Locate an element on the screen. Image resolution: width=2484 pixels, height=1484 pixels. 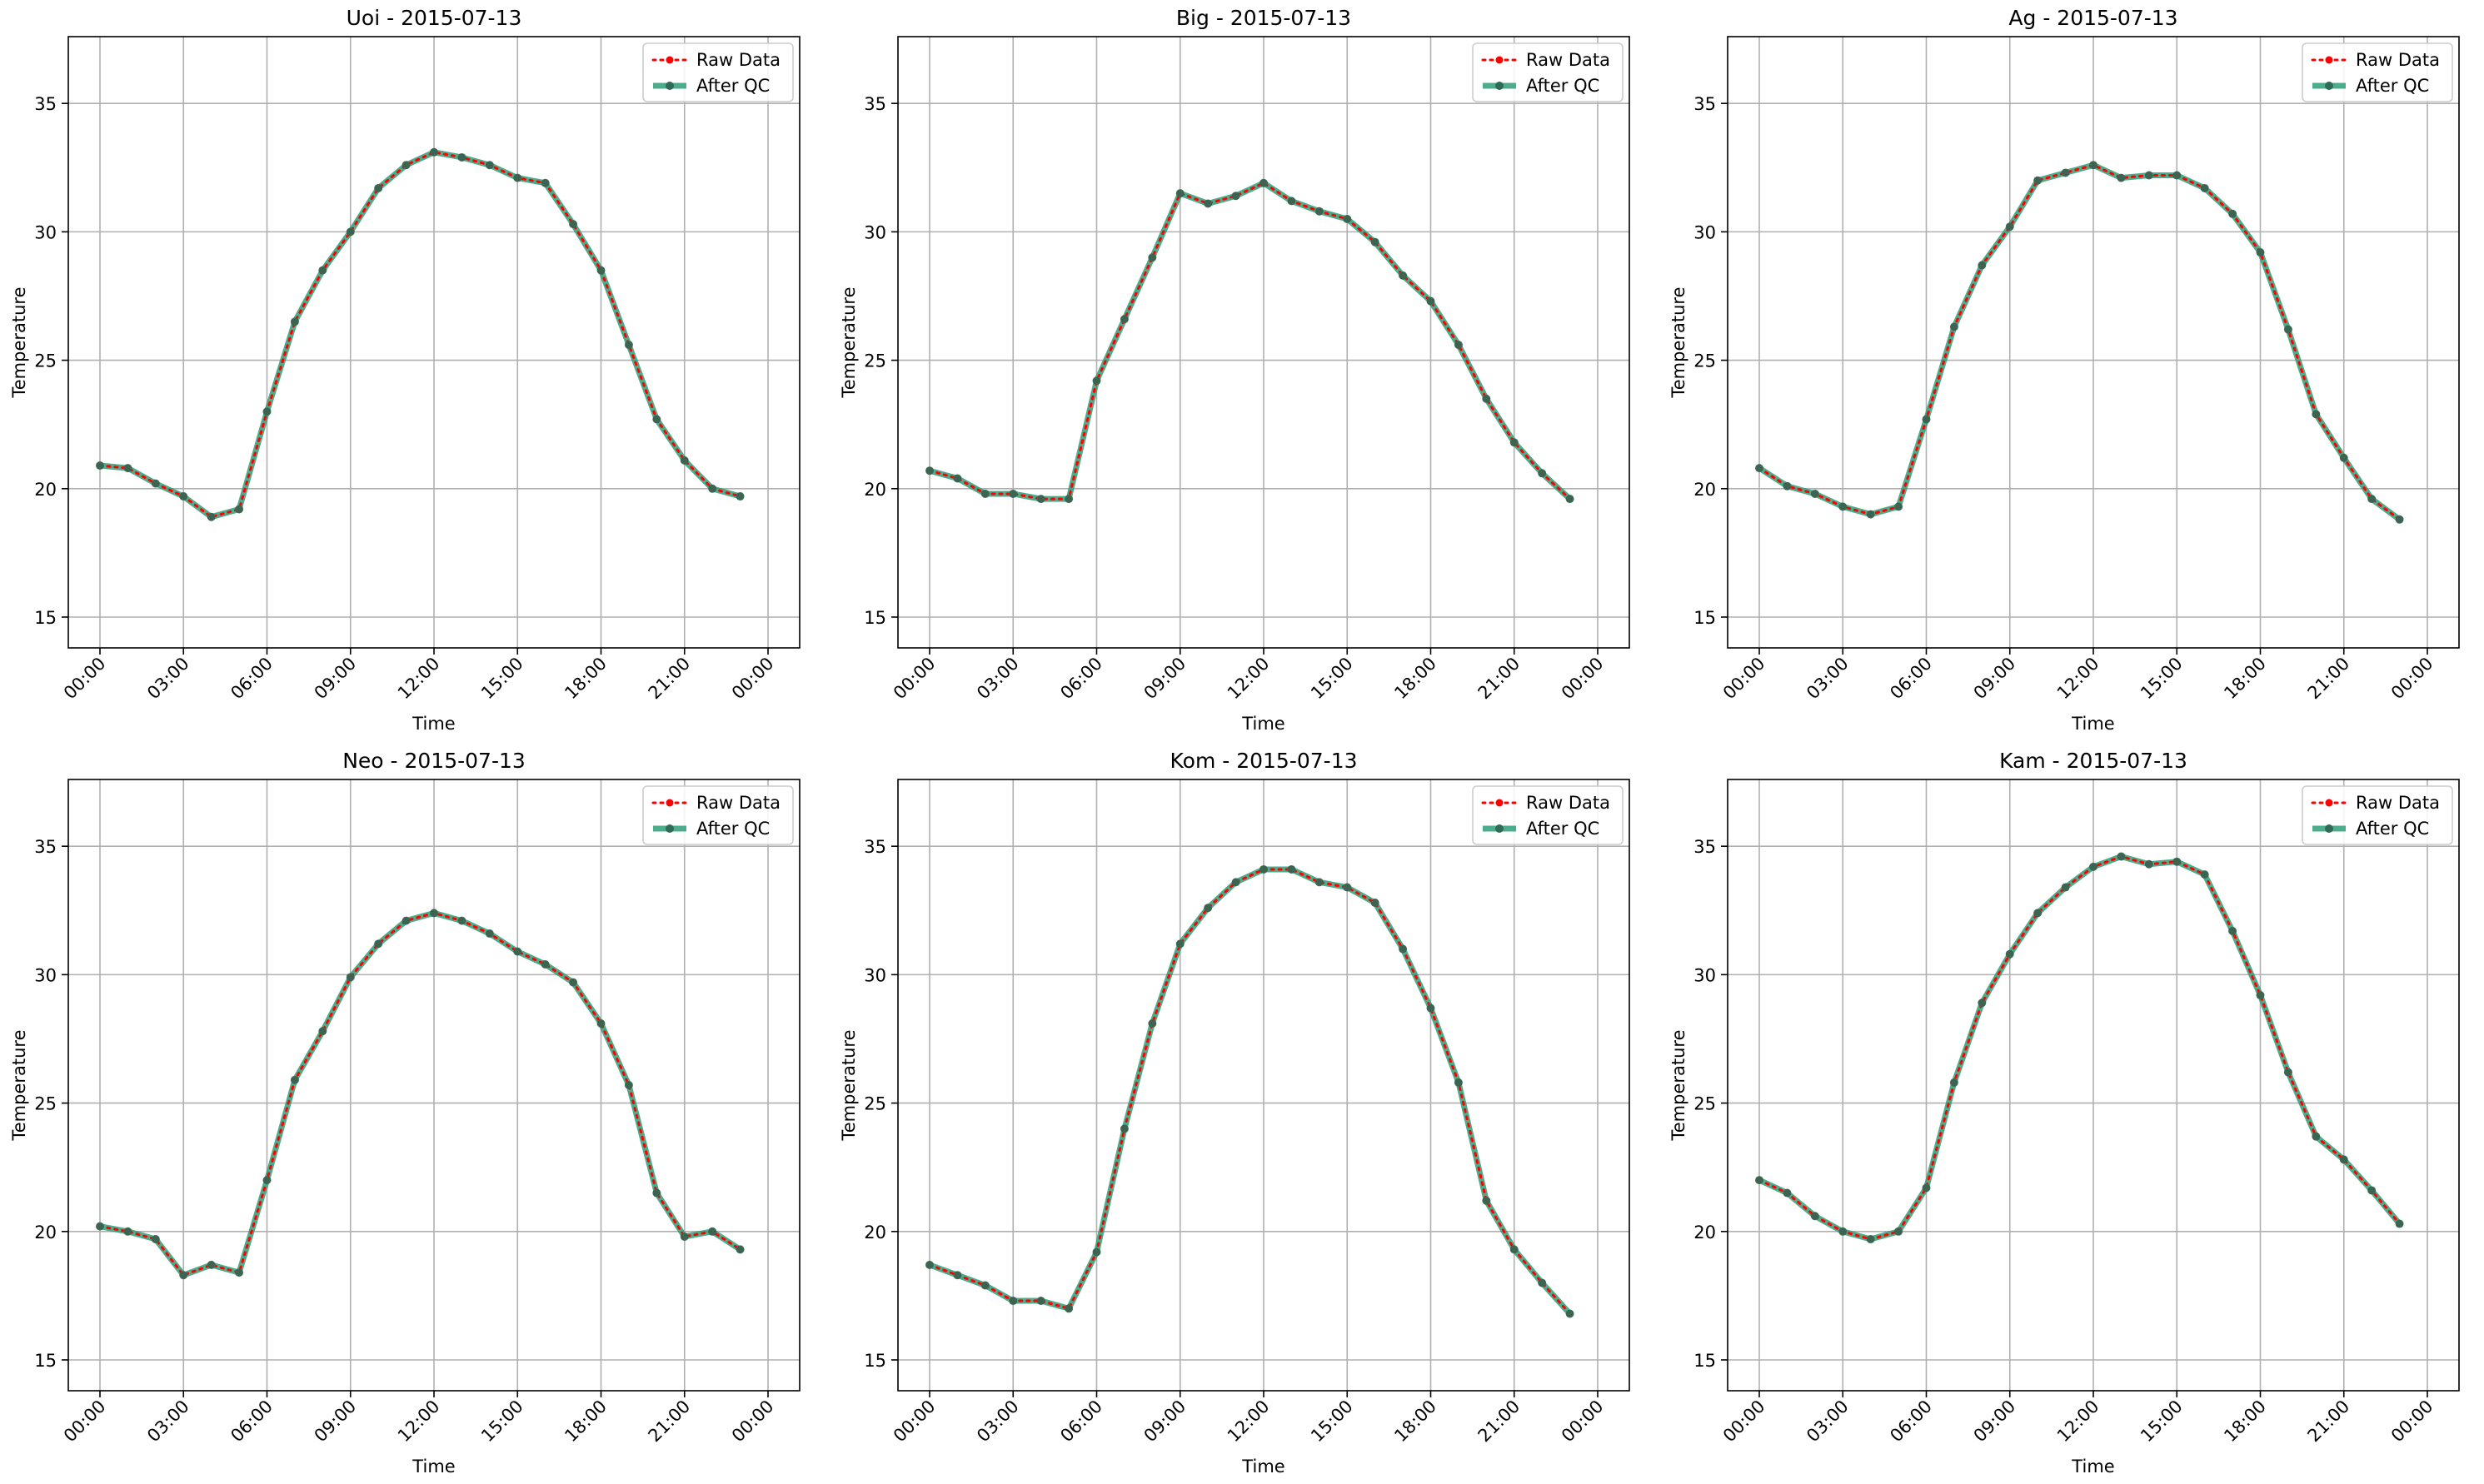
x-tick-label: 21:00 is located at coordinates (670, 679).